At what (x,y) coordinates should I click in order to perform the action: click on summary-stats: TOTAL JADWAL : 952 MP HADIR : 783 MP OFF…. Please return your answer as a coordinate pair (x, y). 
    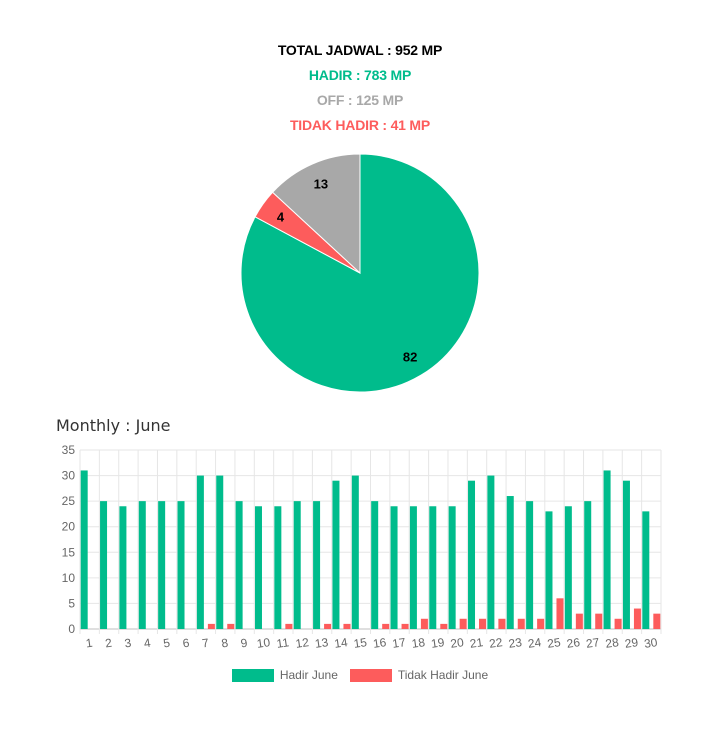
    Looking at the image, I should click on (360, 88).